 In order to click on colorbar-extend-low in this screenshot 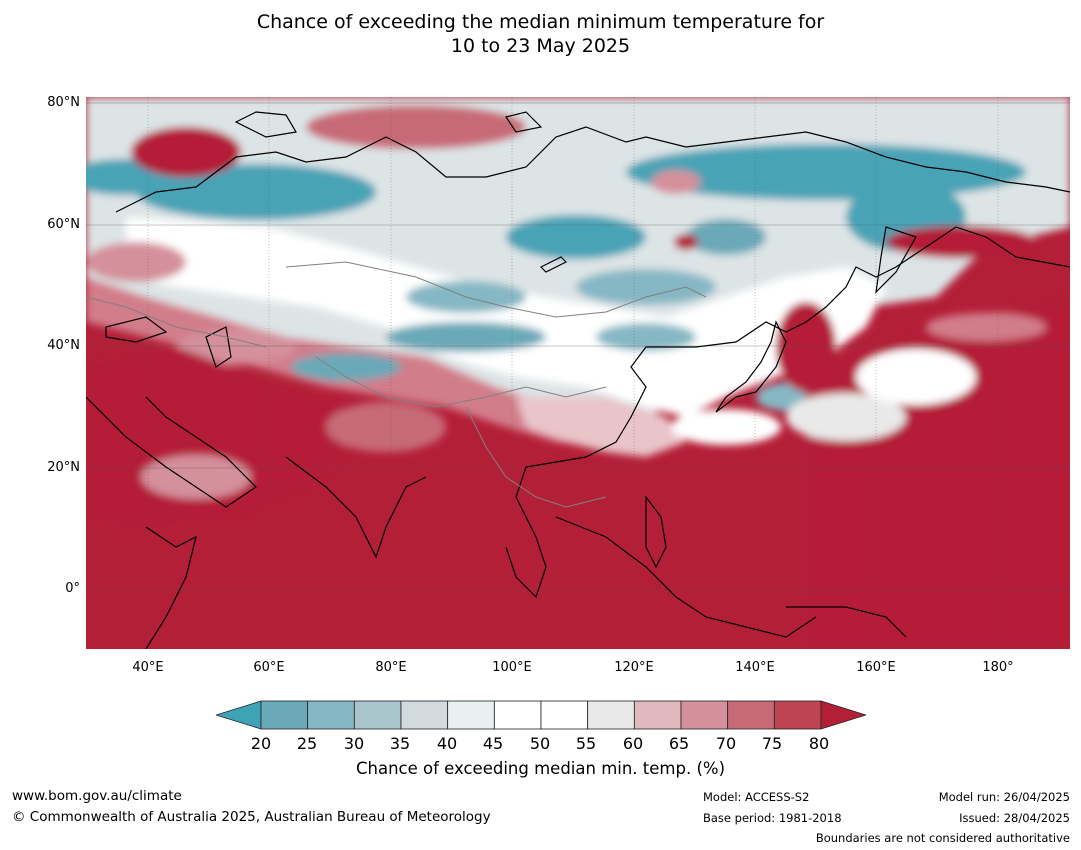, I will do `click(239, 715)`.